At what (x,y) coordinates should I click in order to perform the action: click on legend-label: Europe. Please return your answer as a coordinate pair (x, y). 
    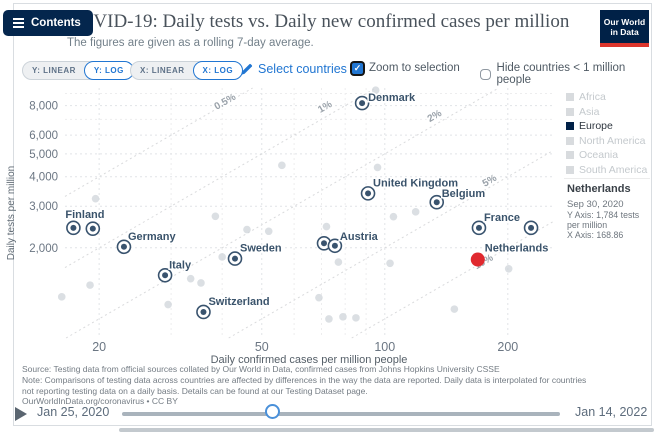
    Looking at the image, I should click on (596, 126).